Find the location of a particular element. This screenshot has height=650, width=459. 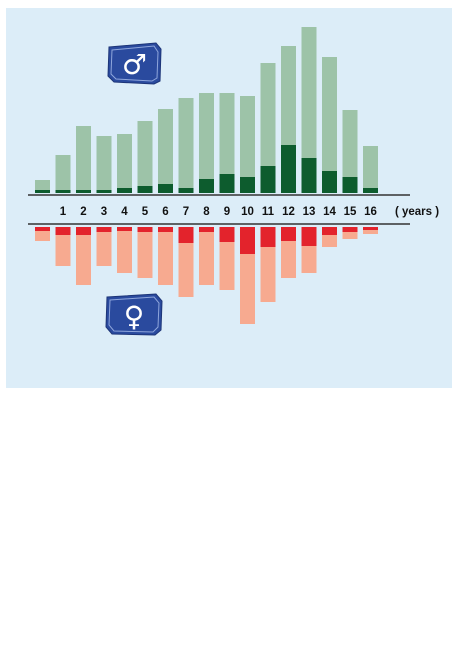

female-bars is located at coordinates (206, 275).